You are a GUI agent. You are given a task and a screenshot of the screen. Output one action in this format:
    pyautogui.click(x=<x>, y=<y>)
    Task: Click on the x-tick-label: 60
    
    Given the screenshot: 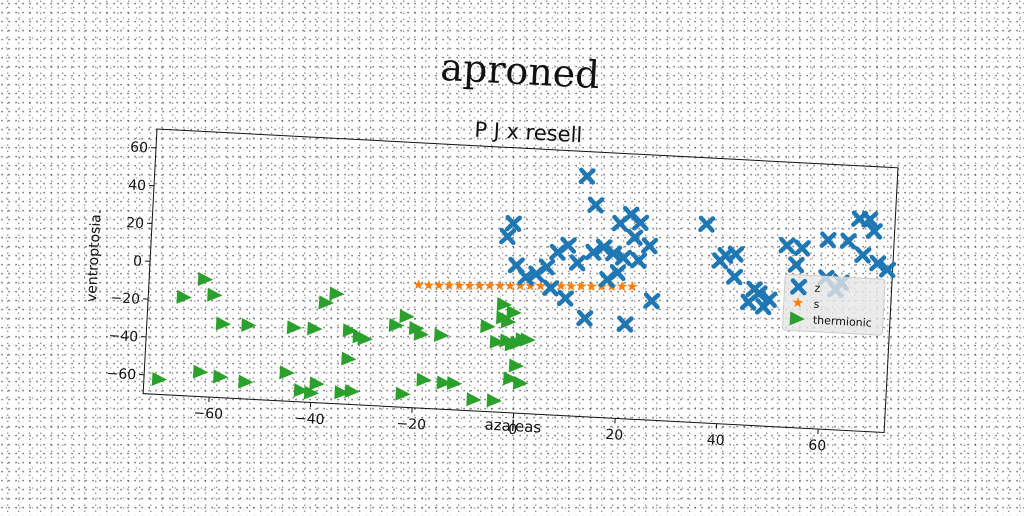 What is the action you would take?
    pyautogui.click(x=817, y=446)
    